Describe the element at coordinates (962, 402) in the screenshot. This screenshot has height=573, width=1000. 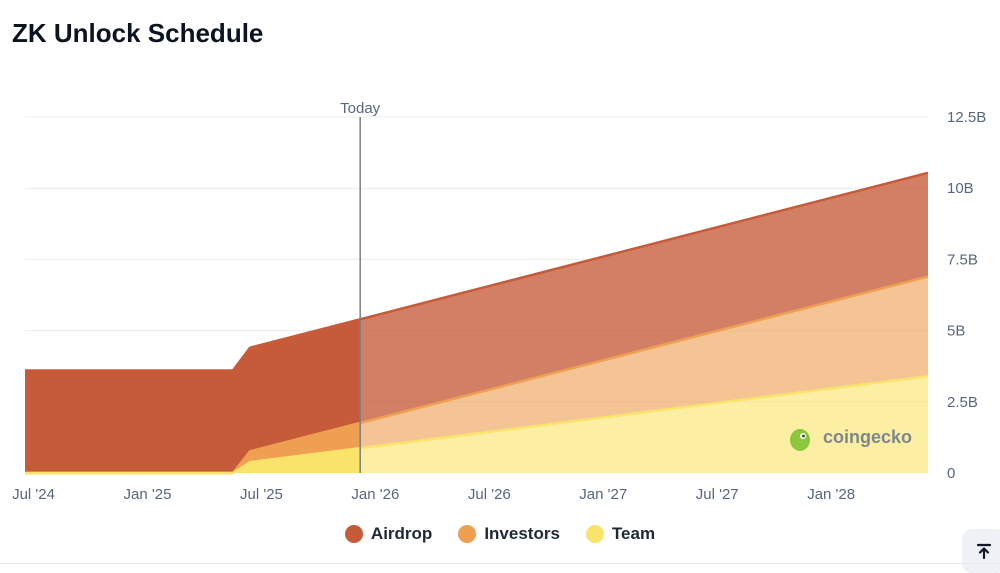
I see `y-tick-label: 2.5B` at that location.